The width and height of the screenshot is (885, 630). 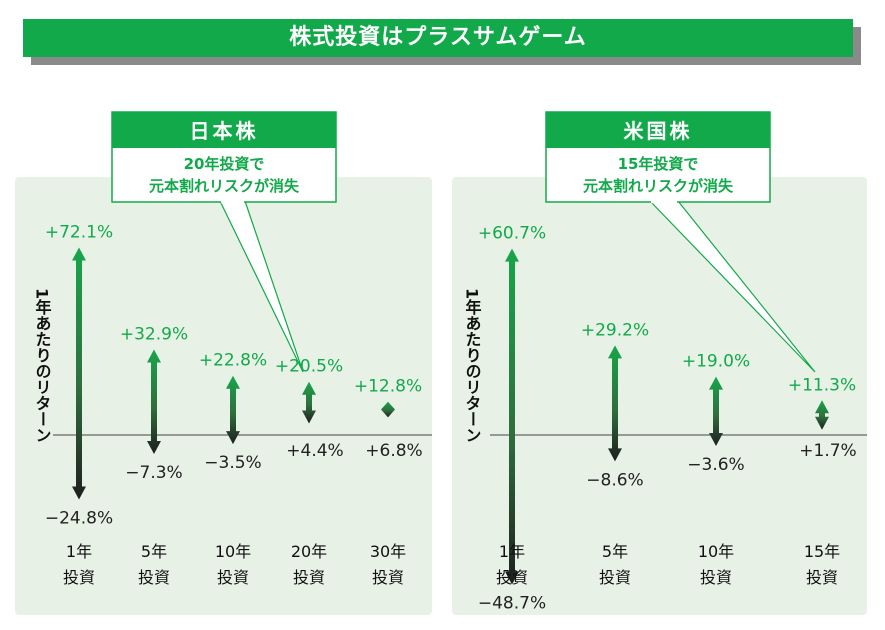 I want to click on title-banner: 株式投資はプラスサムゲーム, so click(x=438, y=38).